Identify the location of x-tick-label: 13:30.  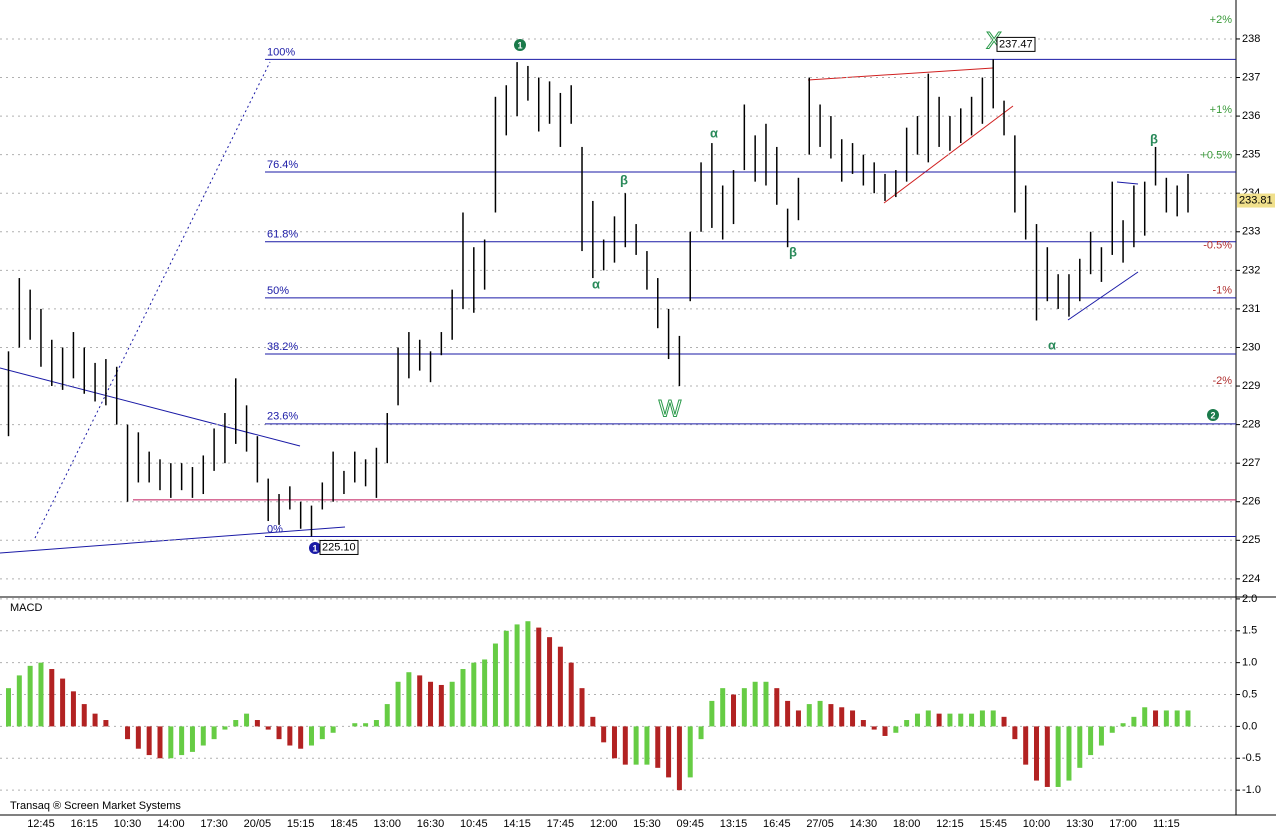
(1080, 824).